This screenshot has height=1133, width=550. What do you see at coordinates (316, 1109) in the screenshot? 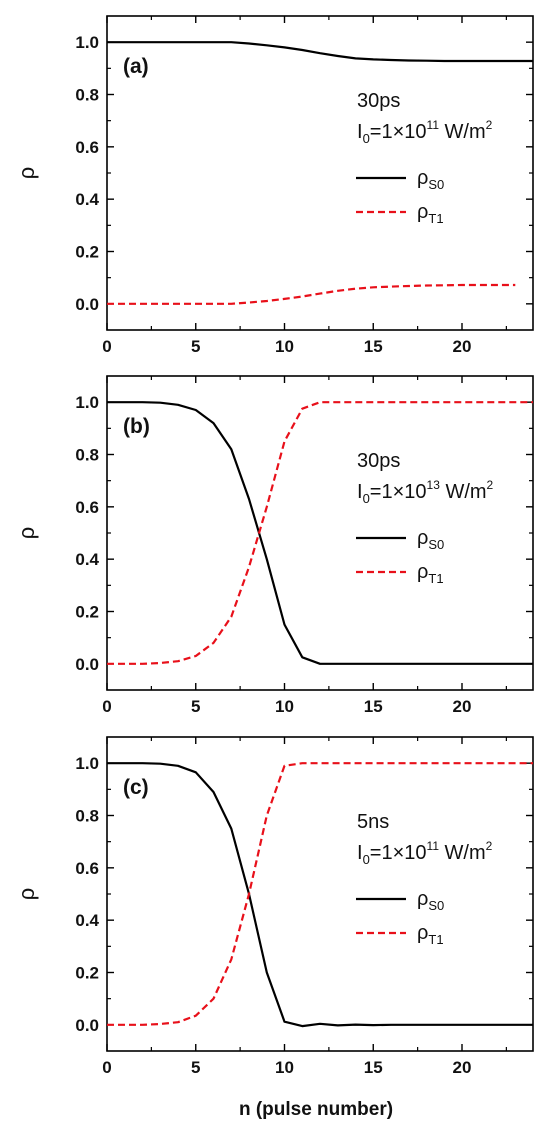
I see `x-axis-title: n (pulse number)` at bounding box center [316, 1109].